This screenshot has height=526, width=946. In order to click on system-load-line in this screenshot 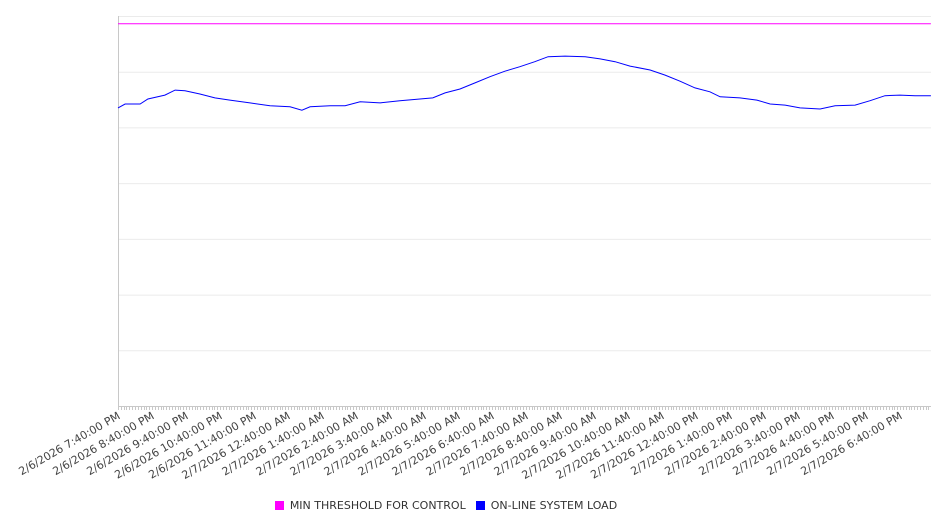, I will do `click(524, 83)`.